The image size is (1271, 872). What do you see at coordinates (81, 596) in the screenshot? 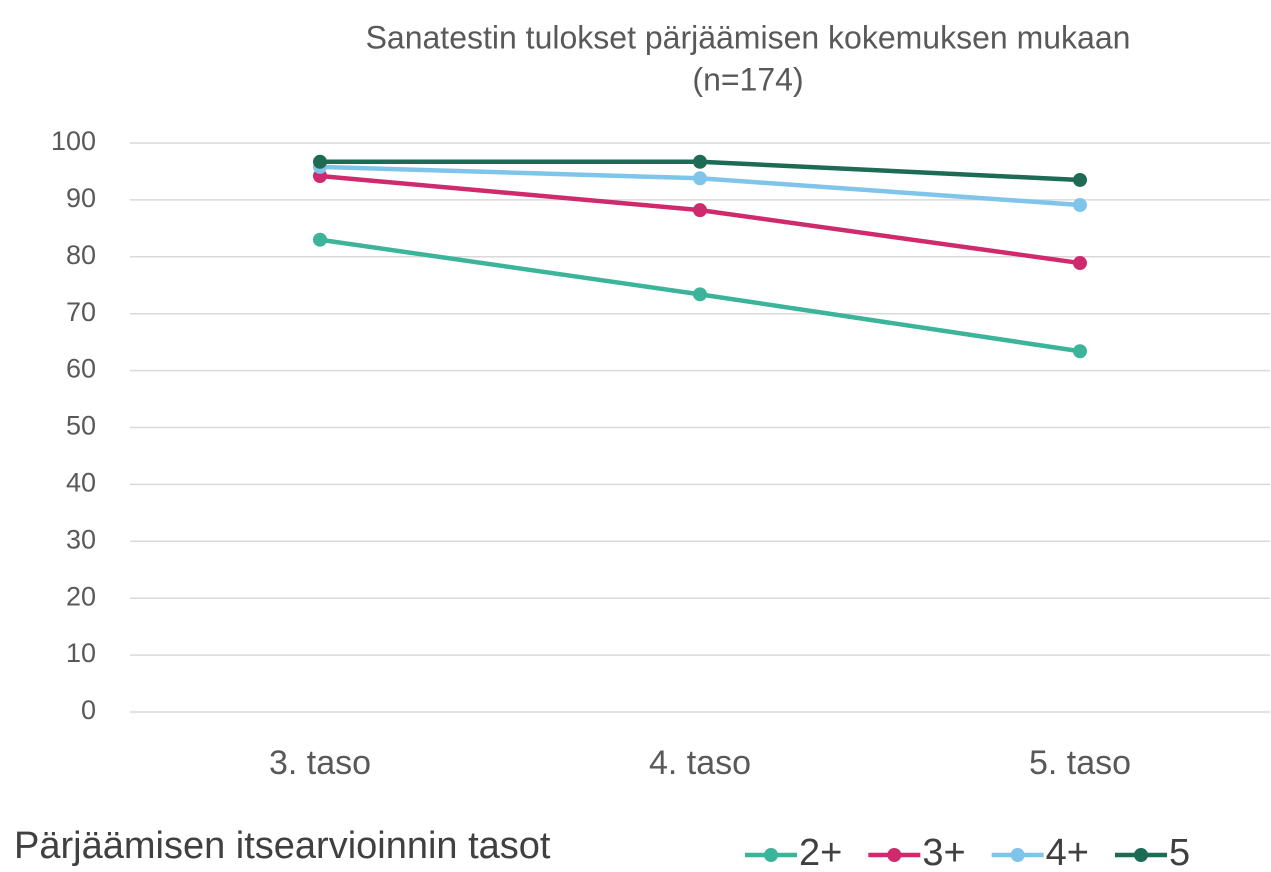
I see `y-tick-label: 20` at bounding box center [81, 596].